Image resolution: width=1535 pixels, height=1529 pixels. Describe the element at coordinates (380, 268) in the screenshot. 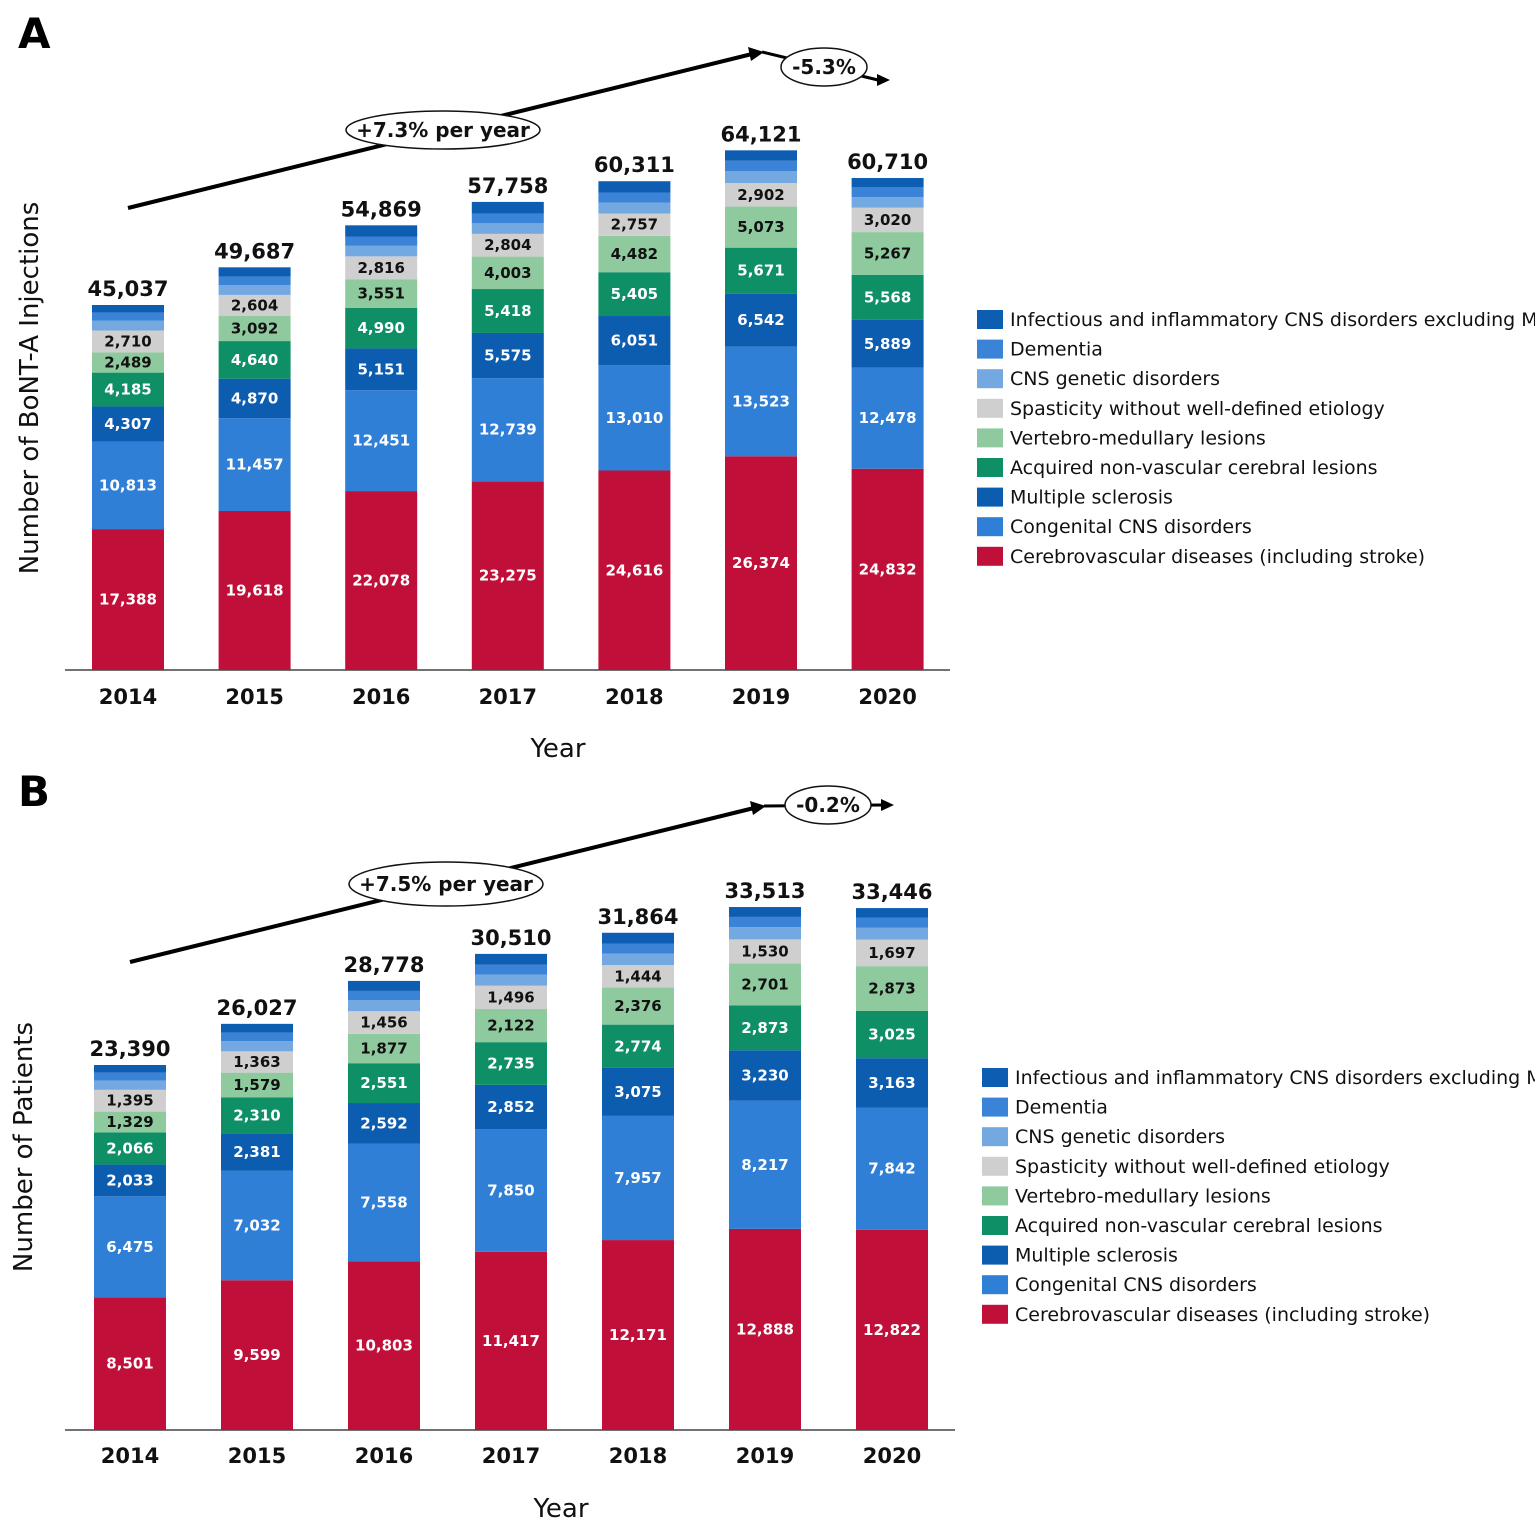

I see `panel-a-bar-2016-label-5: 2,816` at that location.